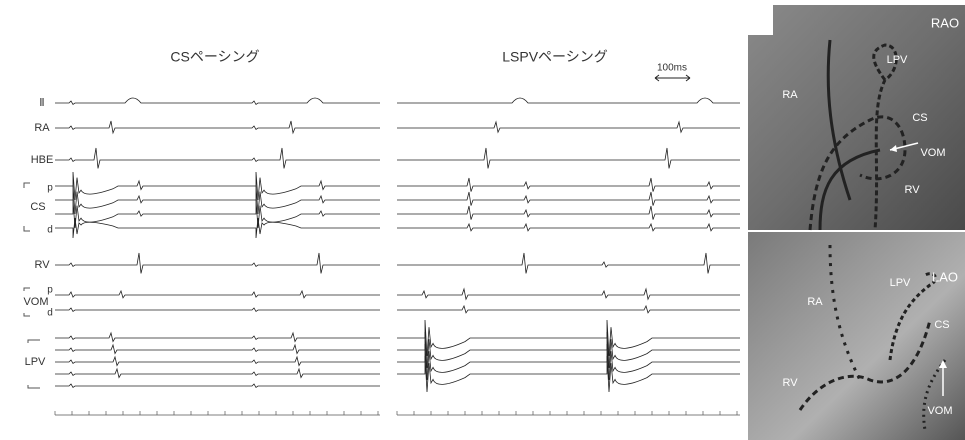  What do you see at coordinates (856, 336) in the screenshot?
I see `lao-image` at bounding box center [856, 336].